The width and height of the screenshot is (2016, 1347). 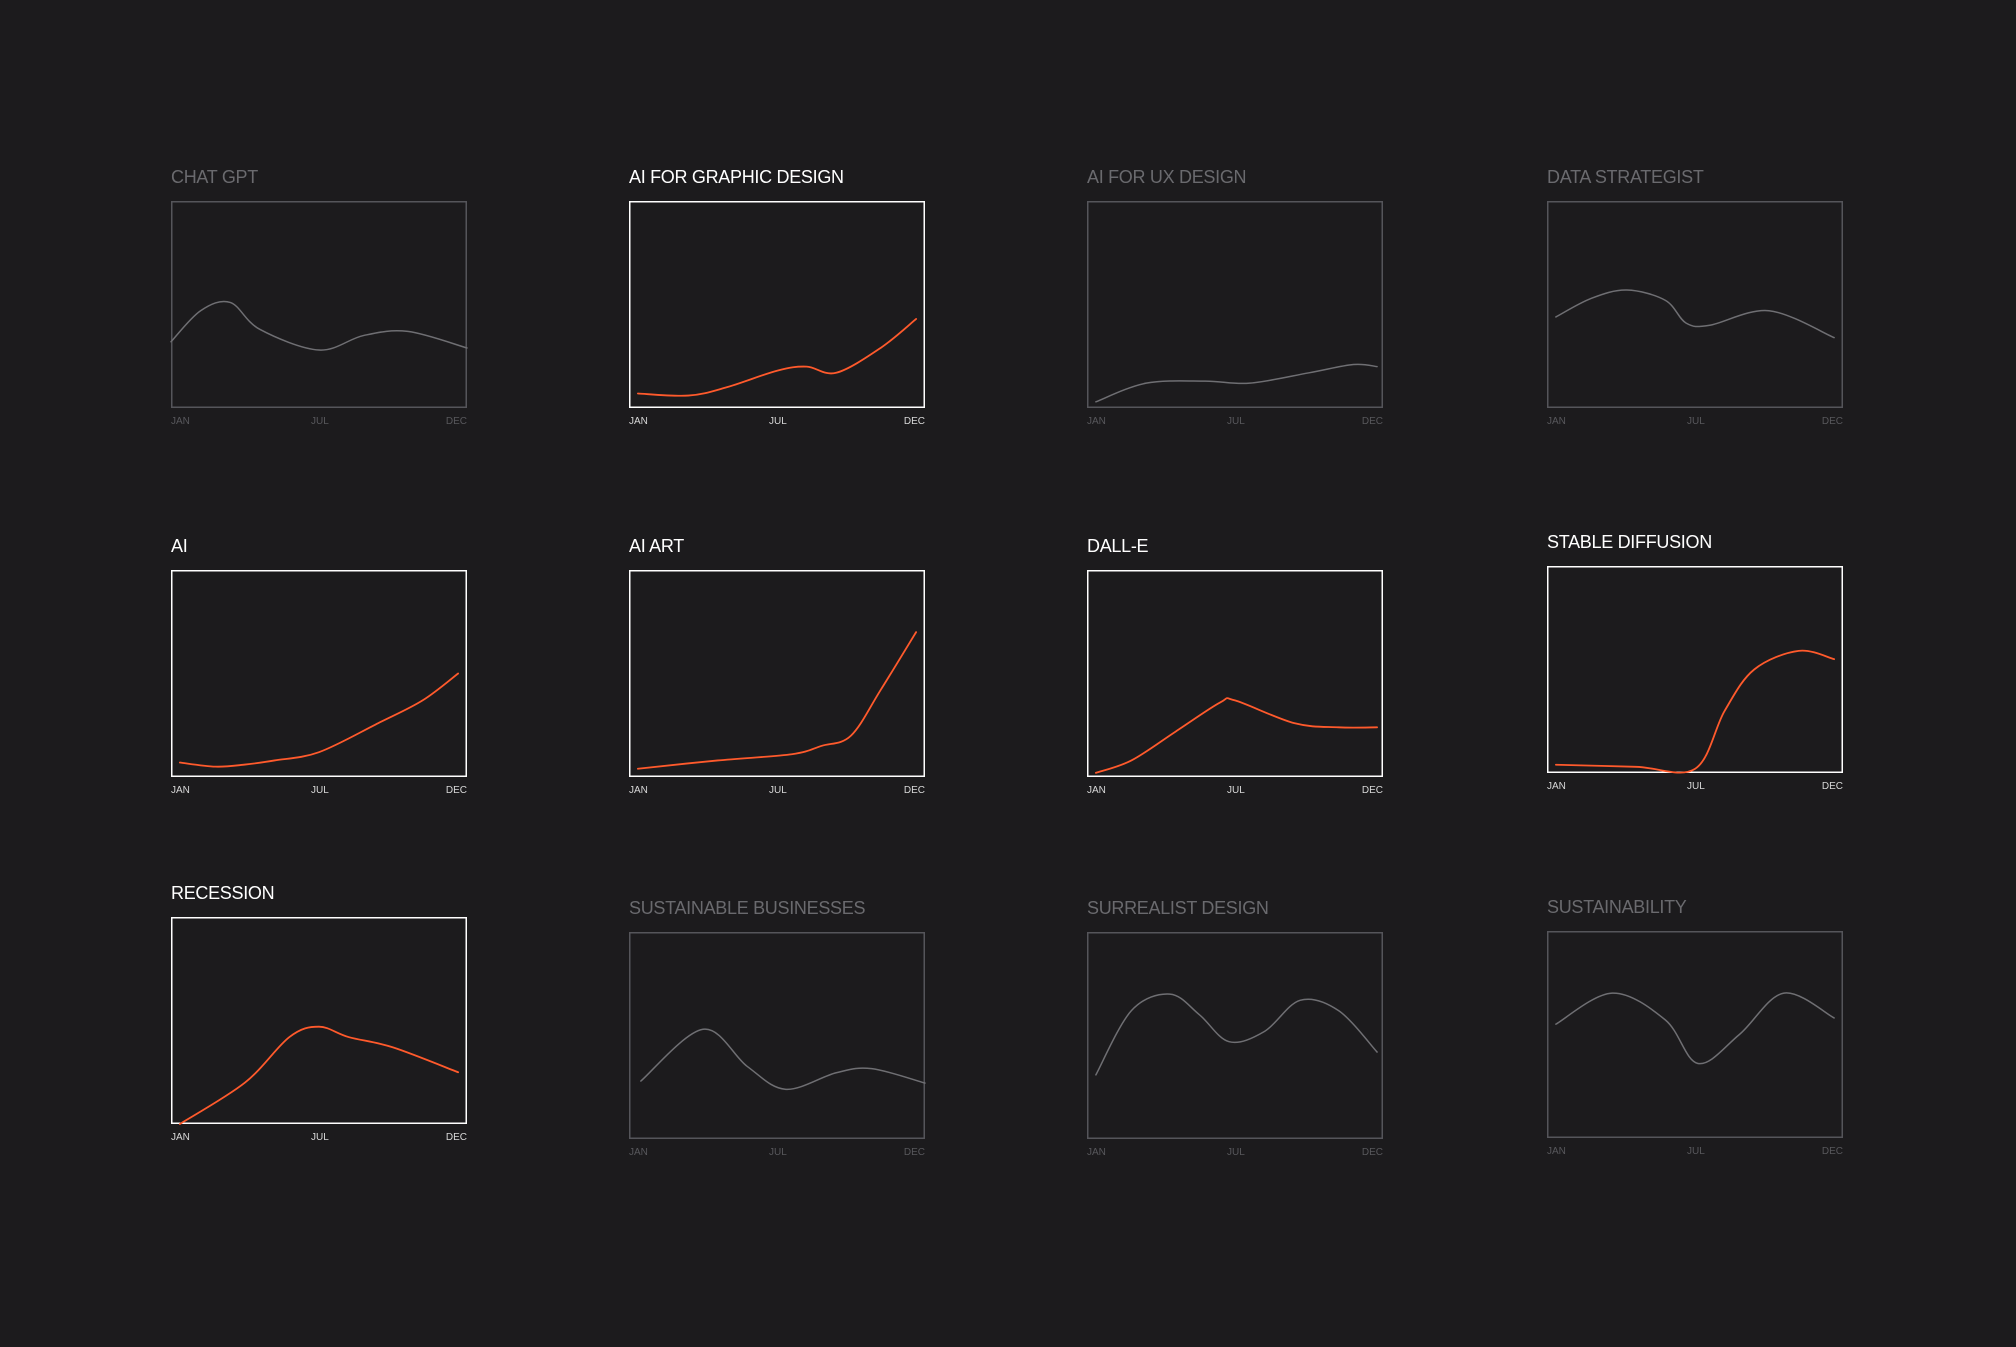 I want to click on chart-card-sustainability: SUSTAINABILITY JAN JUL DEC, so click(x=1695, y=1028).